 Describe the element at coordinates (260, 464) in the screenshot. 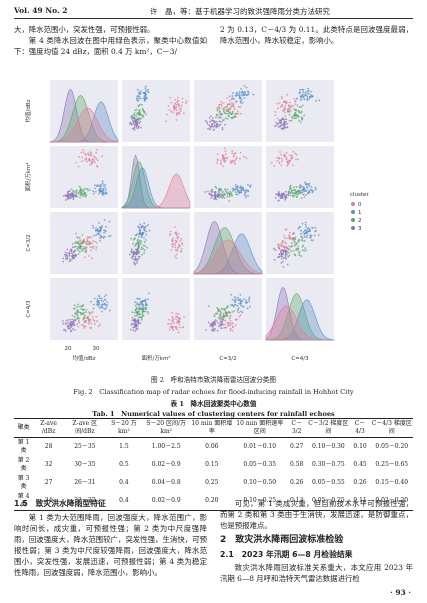

I see `table-cell: 0.05－0.35` at that location.